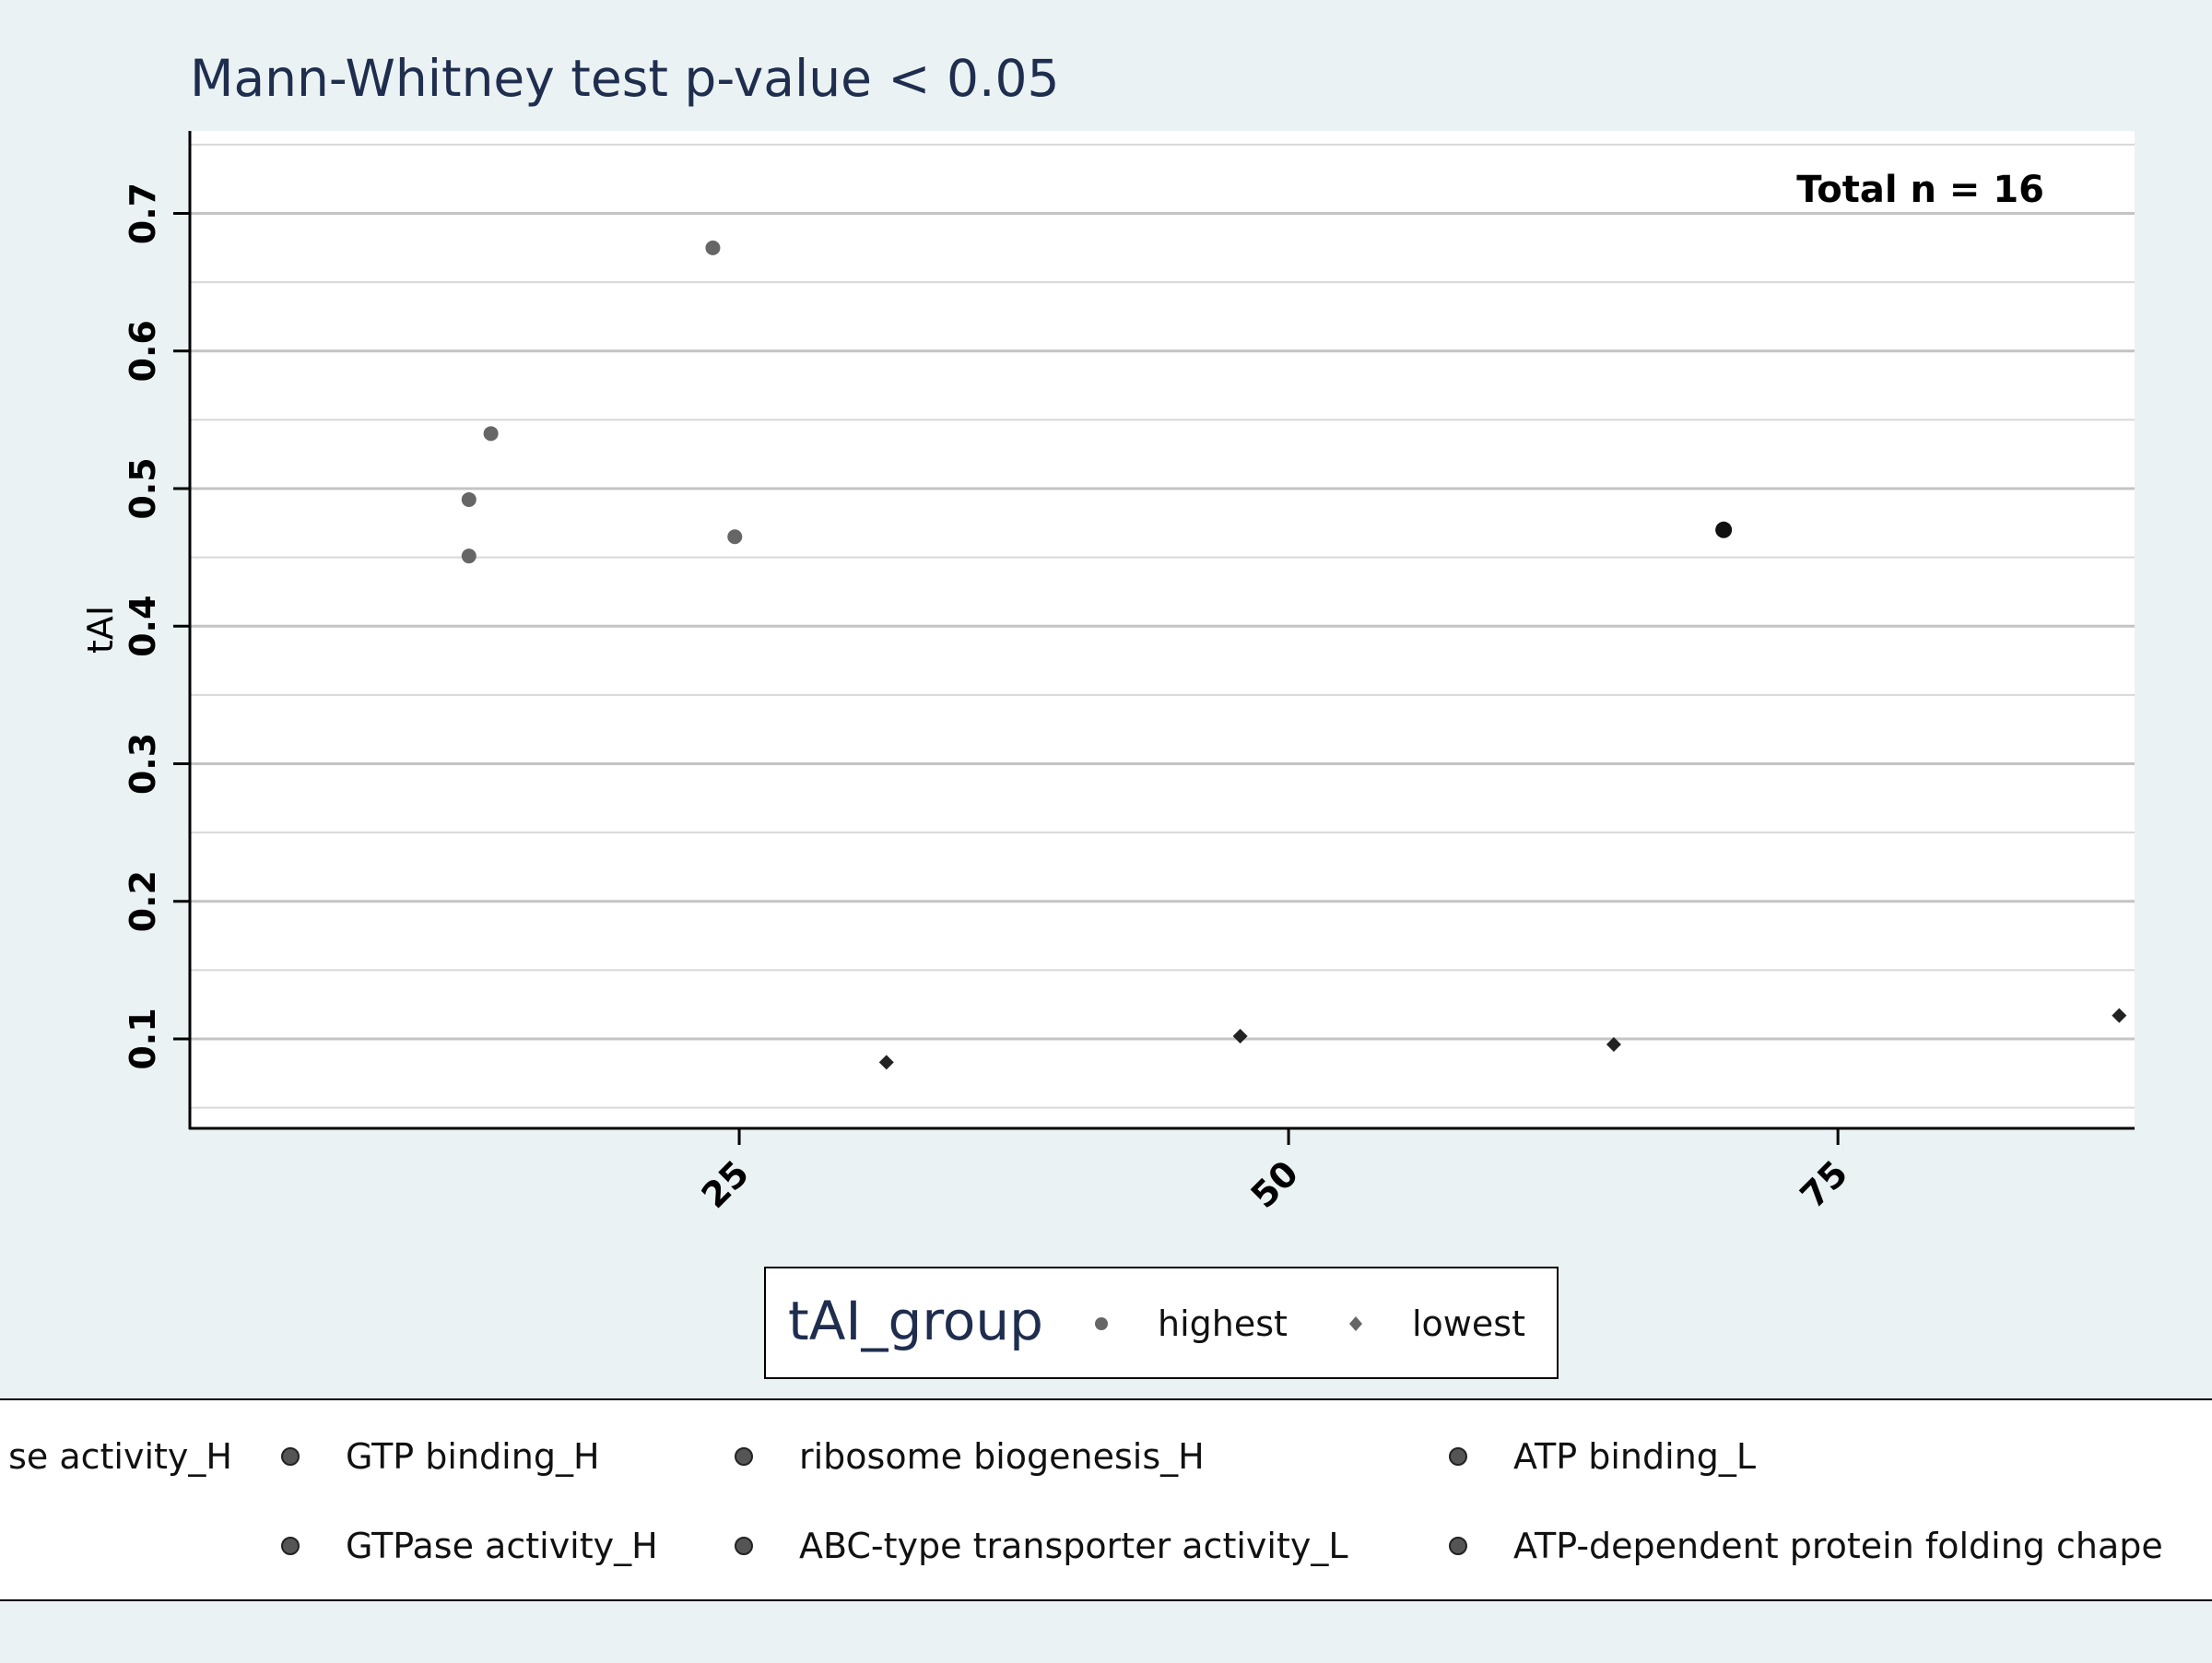 The height and width of the screenshot is (1663, 2212). Describe the element at coordinates (473, 1456) in the screenshot. I see `category-legend-label: GTP binding_H` at that location.